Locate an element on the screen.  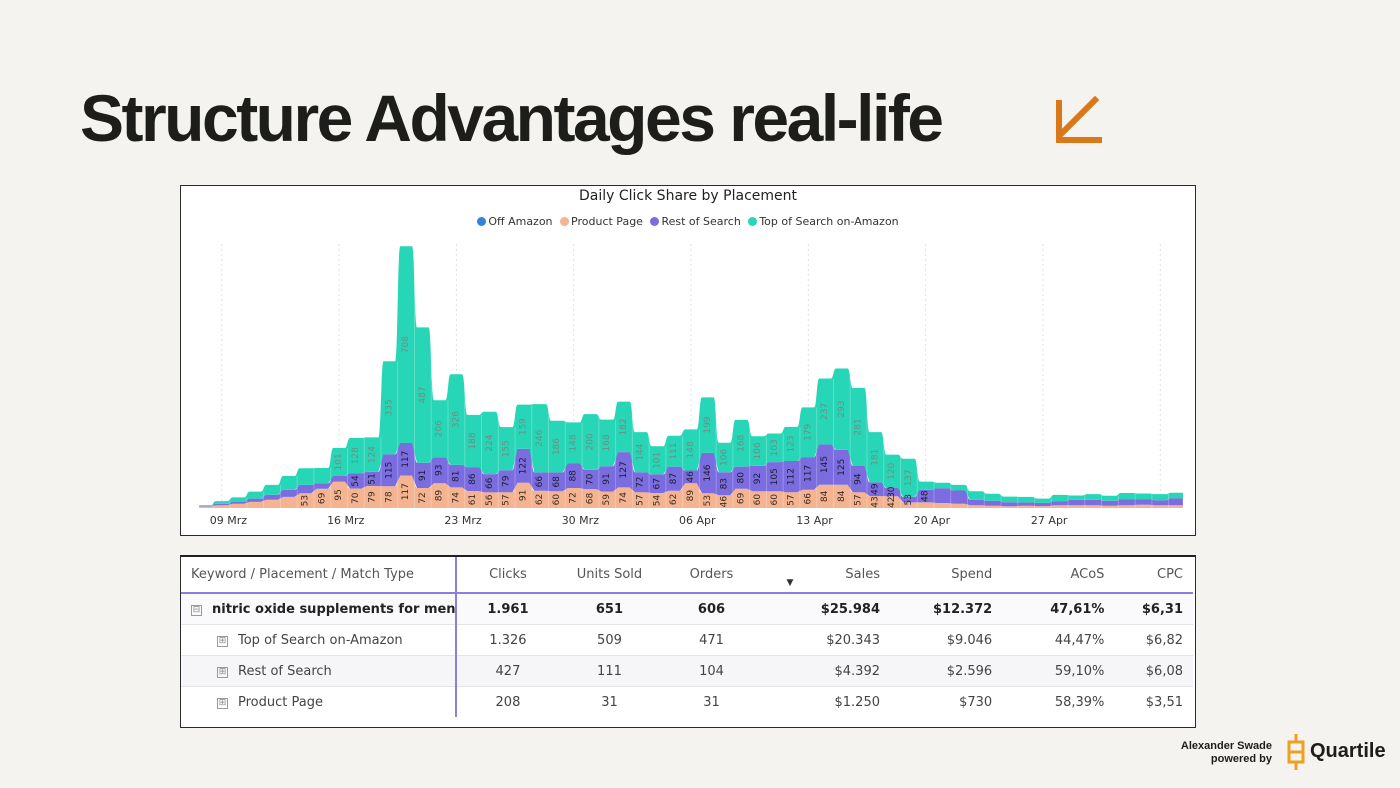
data-label: 56 is located at coordinates (490, 500).